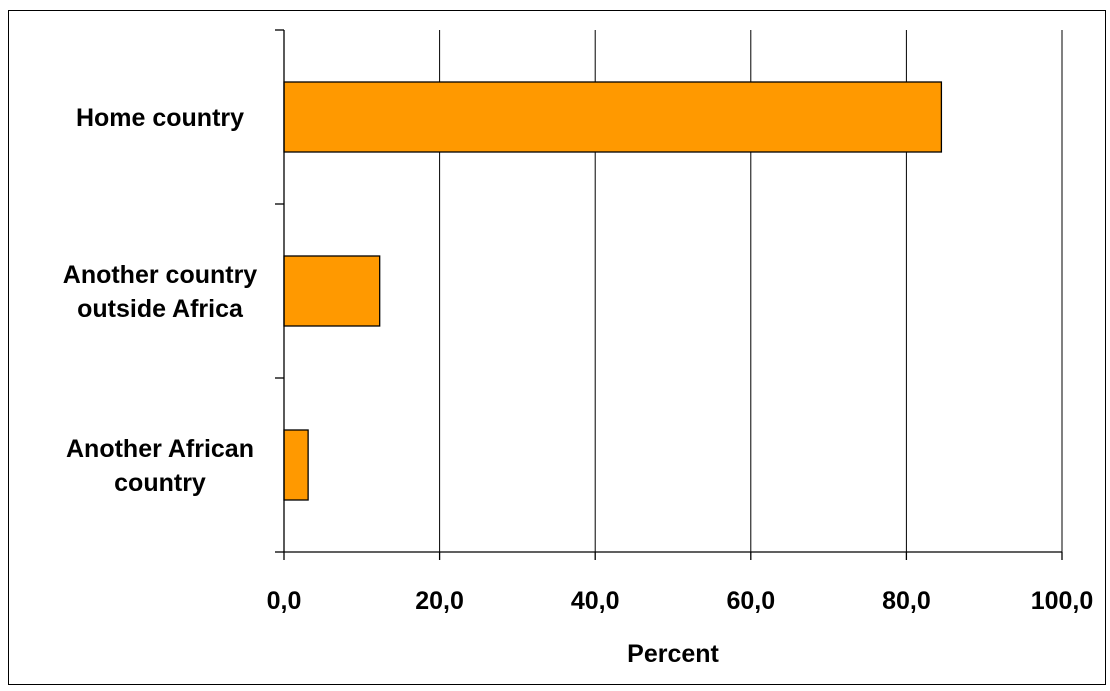 This screenshot has height=691, width=1110. I want to click on category-label-0: Home country, so click(160, 118).